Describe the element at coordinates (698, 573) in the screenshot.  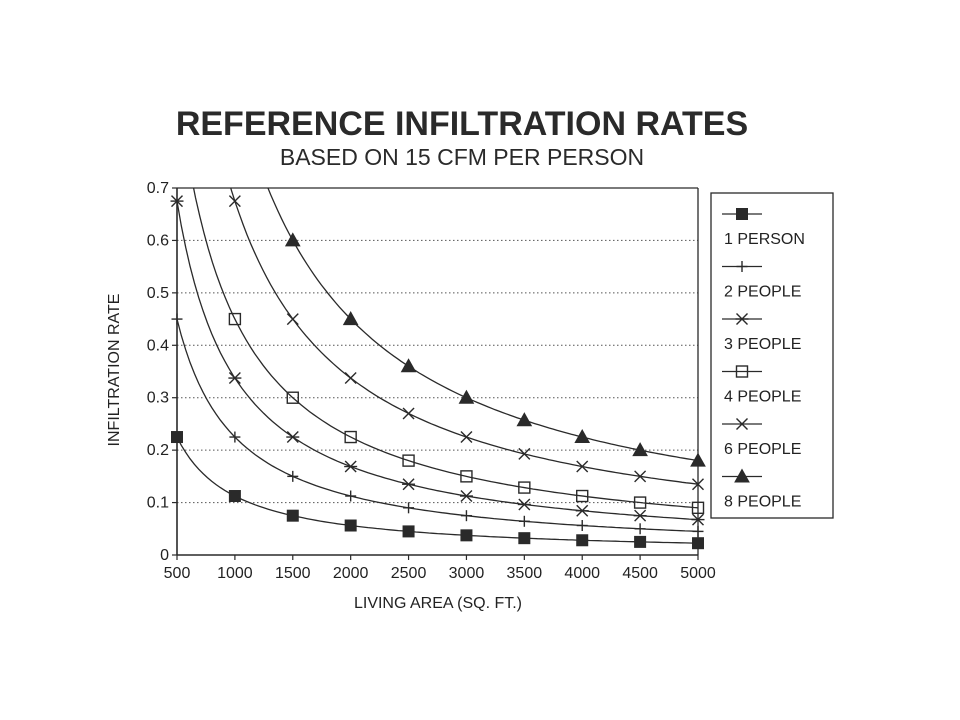
I see `x-tick-label: 5000` at that location.